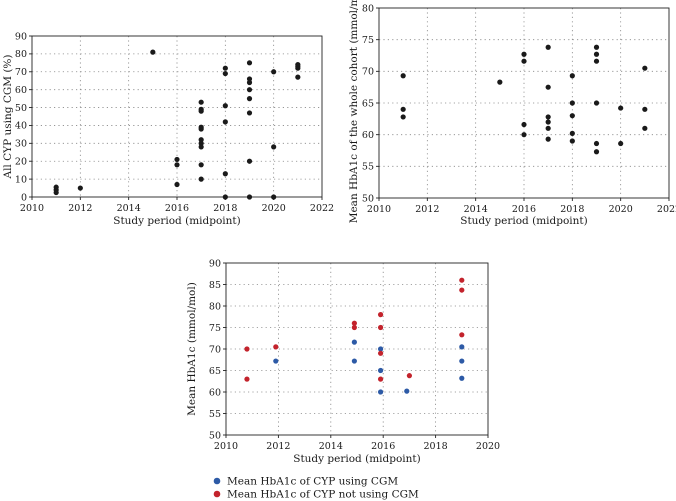 Image resolution: width=676 pixels, height=501 pixels. Describe the element at coordinates (368, 72) in the screenshot. I see `chart-cohort-hba1c-ytick-label: 70` at that location.